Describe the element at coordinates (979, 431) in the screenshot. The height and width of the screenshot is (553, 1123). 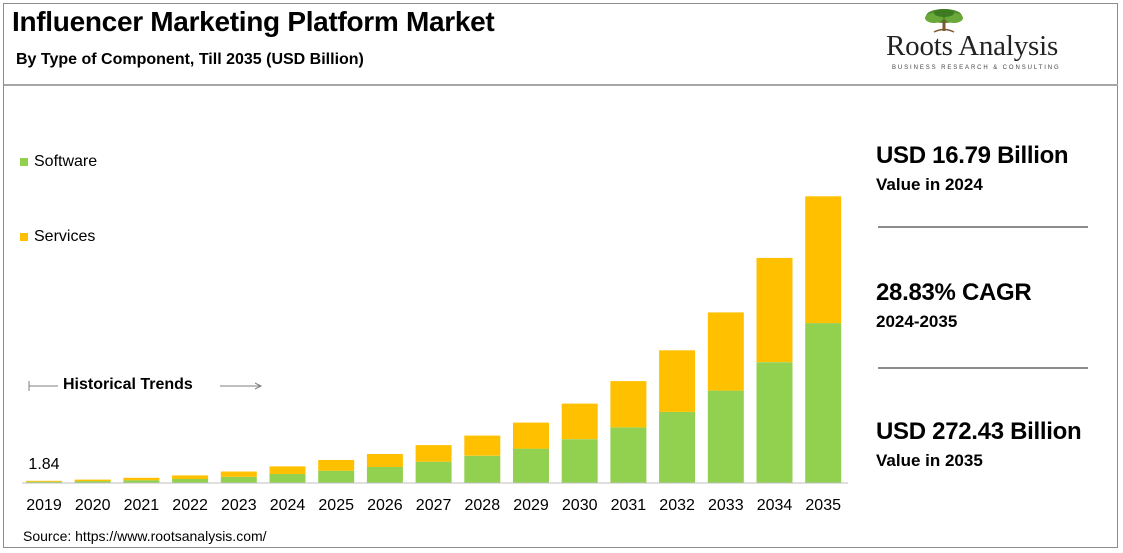
I see `stat-2035-value: USD 272.43 Billion` at that location.